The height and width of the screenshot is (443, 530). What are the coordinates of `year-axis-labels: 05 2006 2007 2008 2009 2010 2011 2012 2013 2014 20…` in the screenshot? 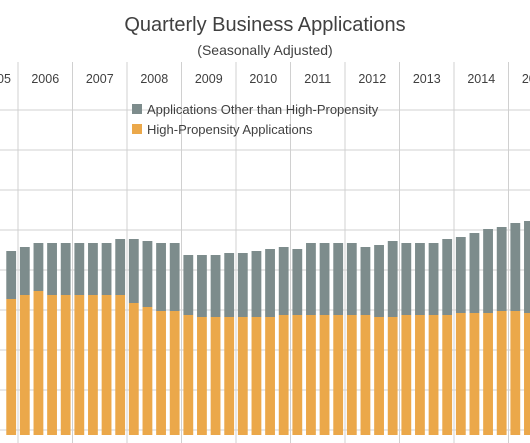 It's located at (265, 79).